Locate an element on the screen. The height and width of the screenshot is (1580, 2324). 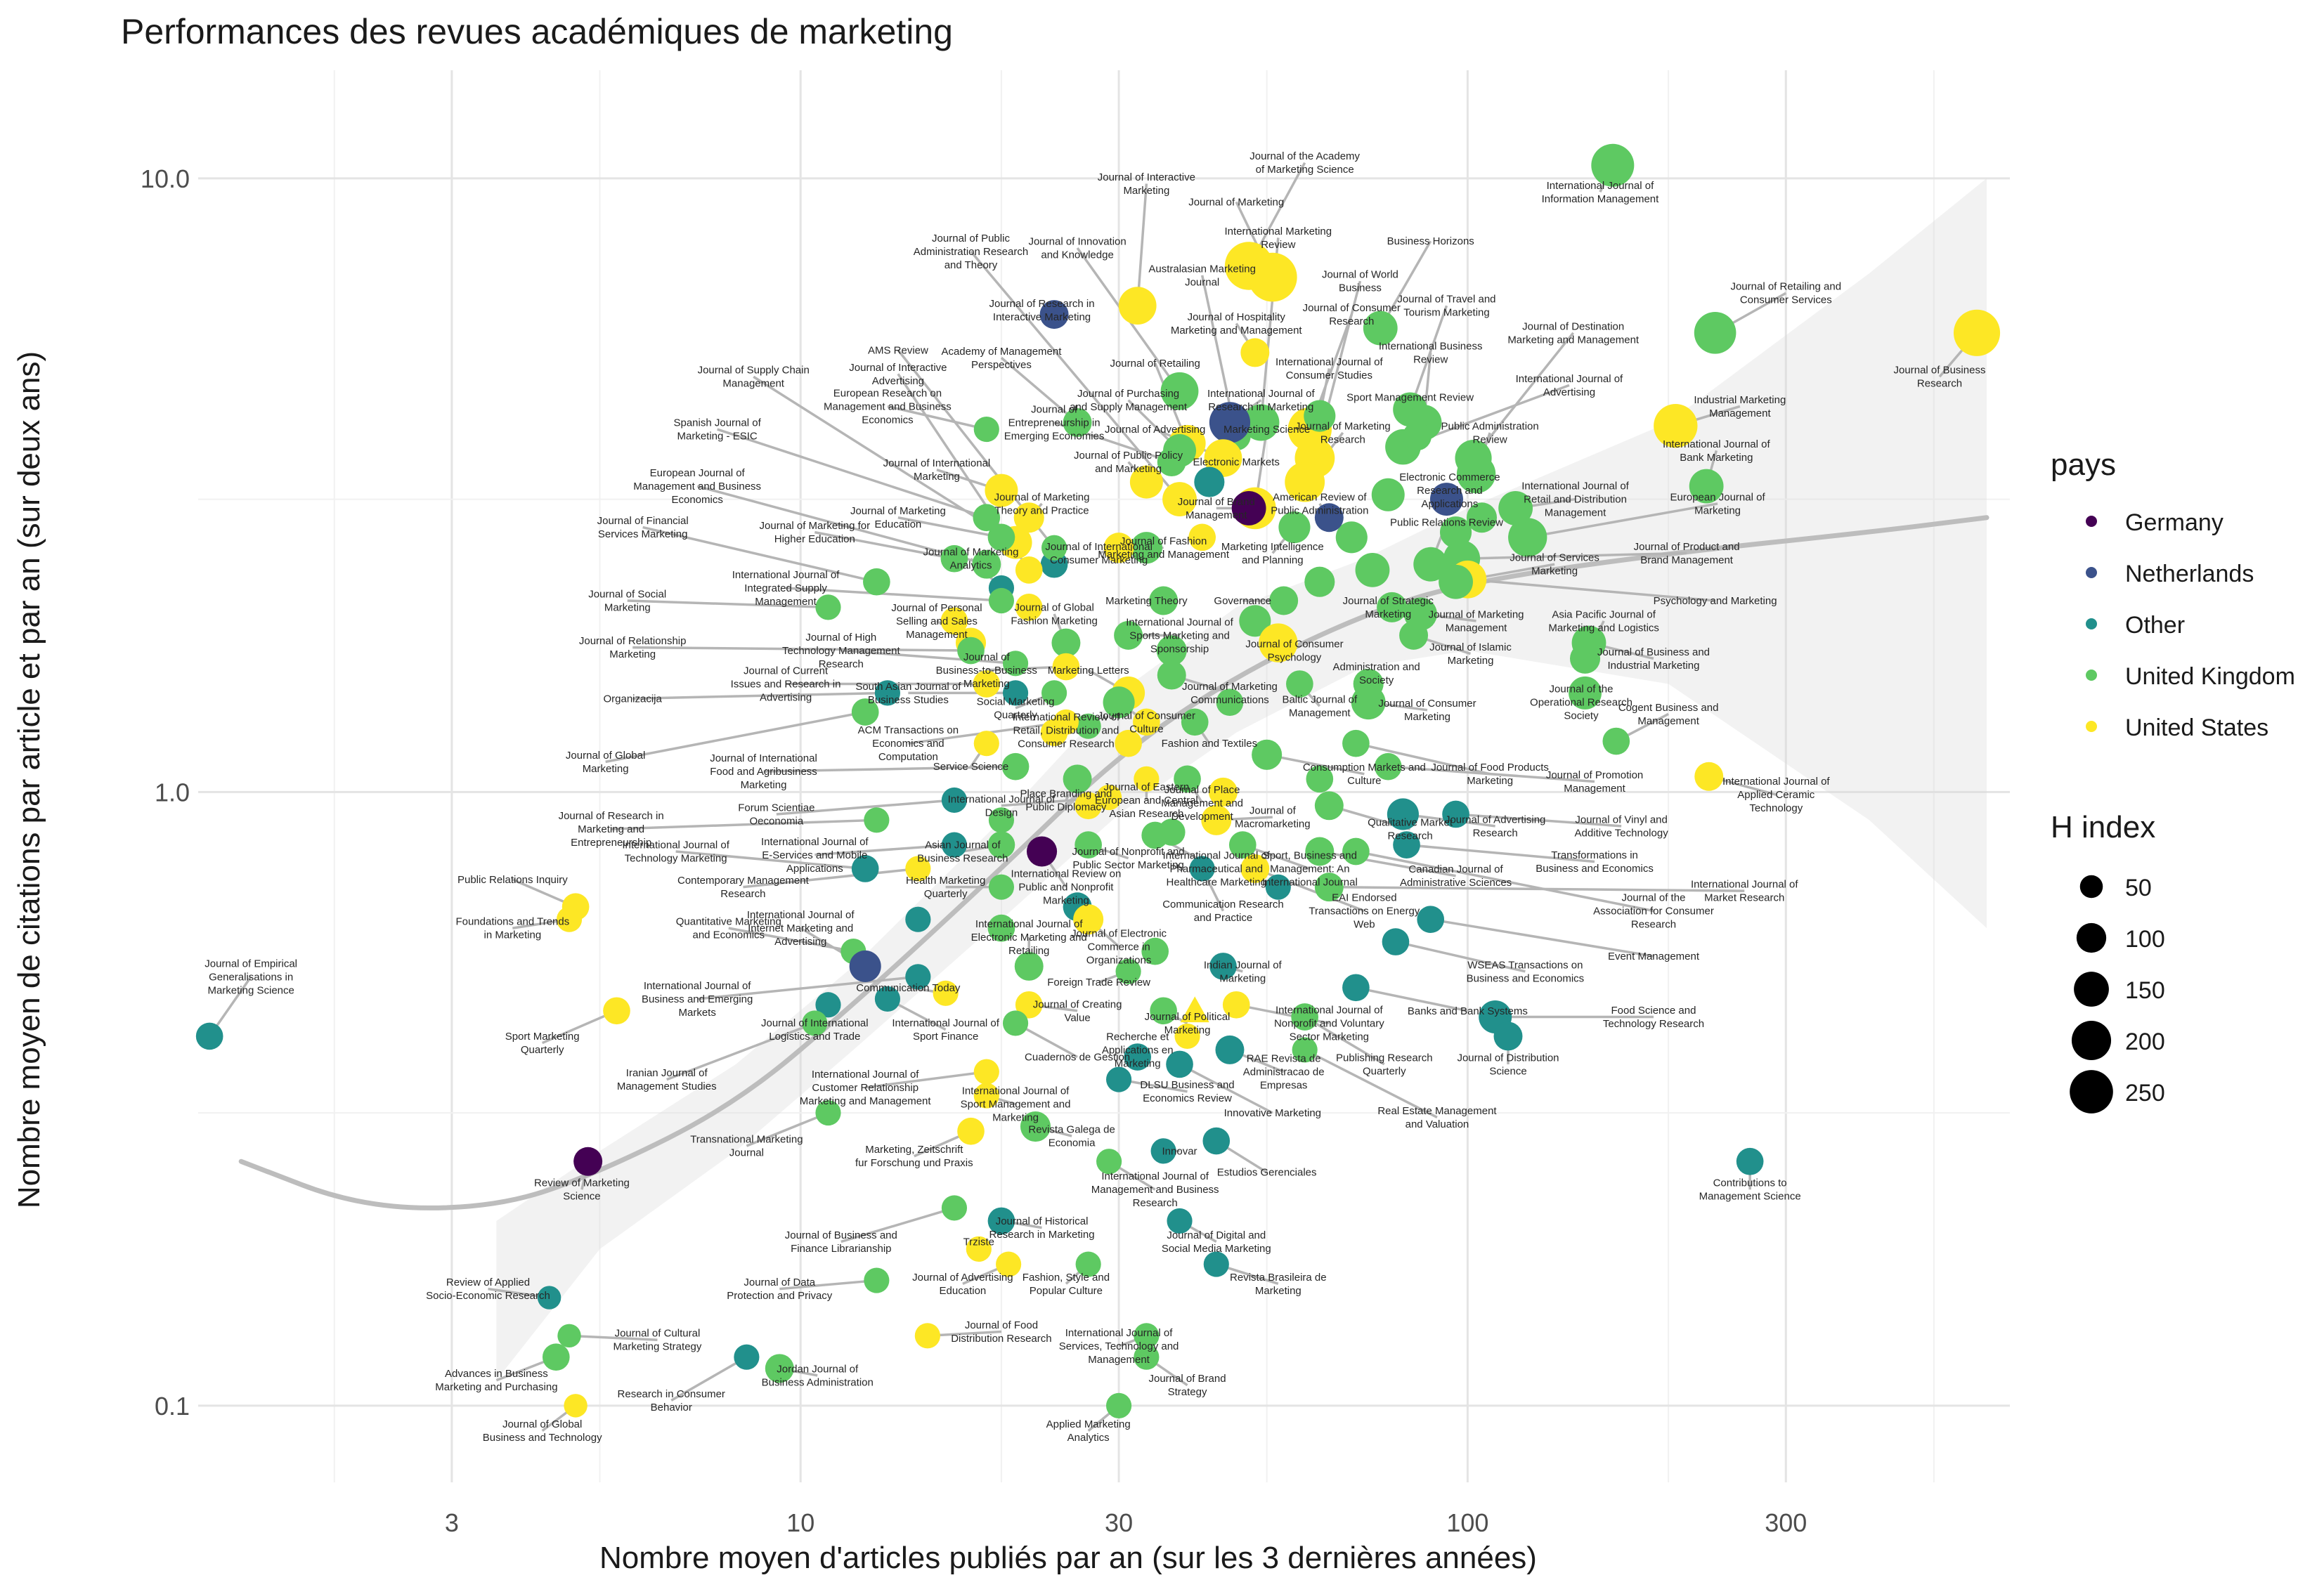
size-legend-label: 50 is located at coordinates (2138, 888).